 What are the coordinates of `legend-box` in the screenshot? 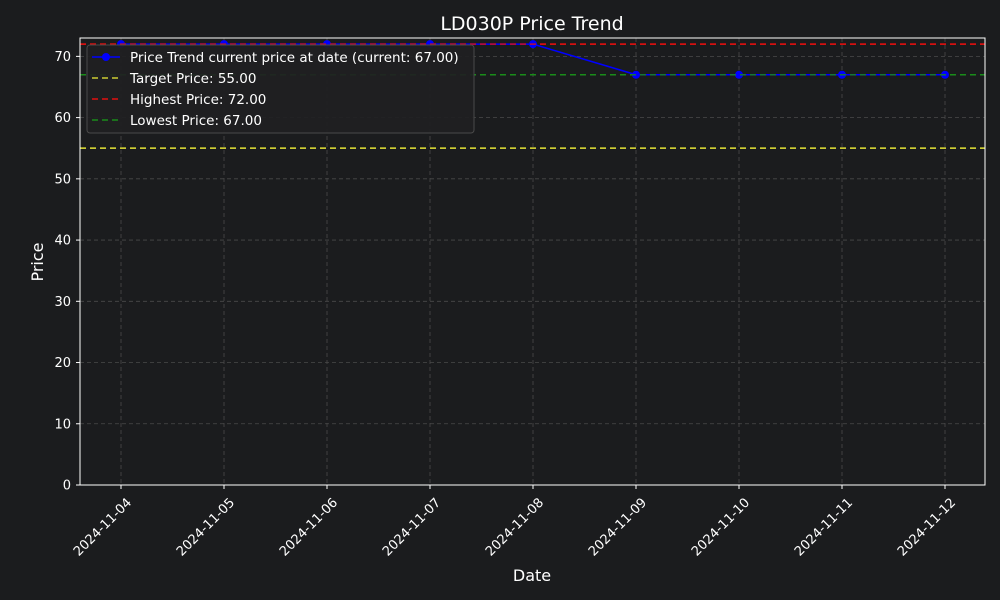 It's located at (280, 89).